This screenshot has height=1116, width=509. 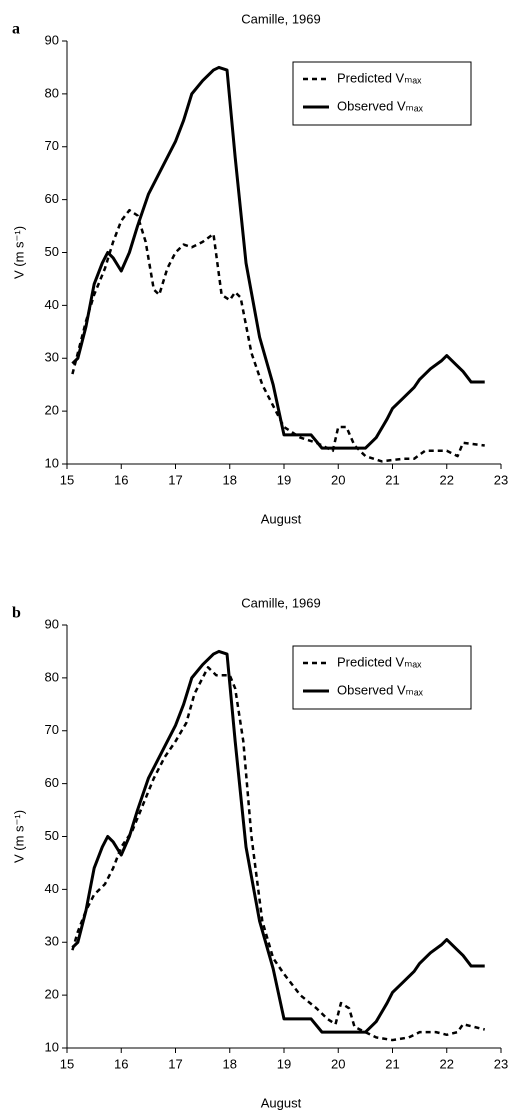 I want to click on panel-label: b, so click(x=16, y=613).